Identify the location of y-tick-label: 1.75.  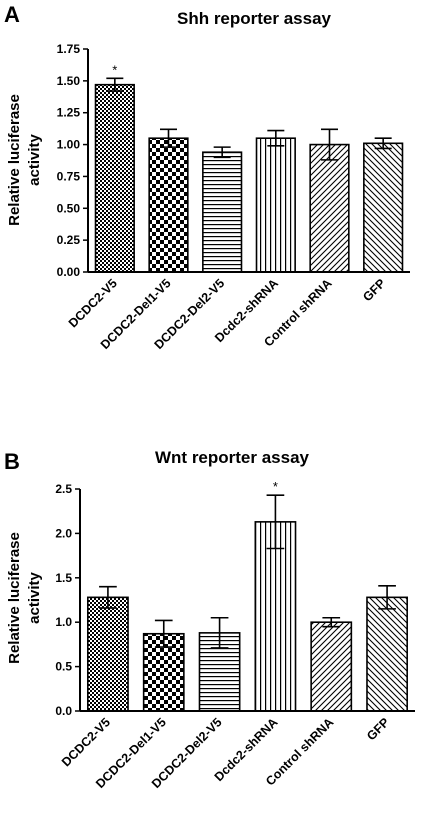
(69, 49).